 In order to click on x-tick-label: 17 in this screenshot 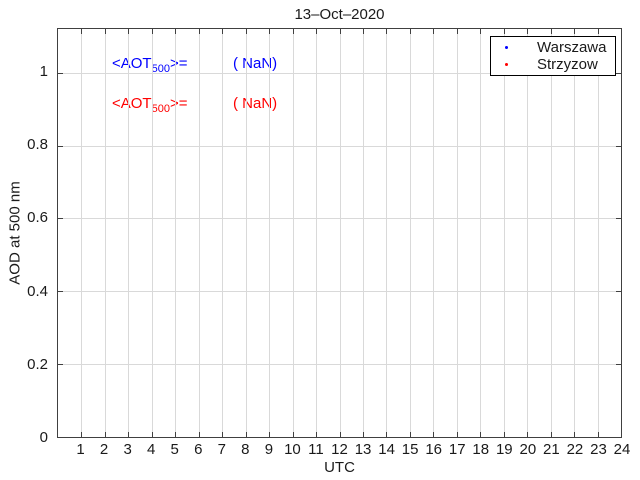, I will do `click(457, 449)`.